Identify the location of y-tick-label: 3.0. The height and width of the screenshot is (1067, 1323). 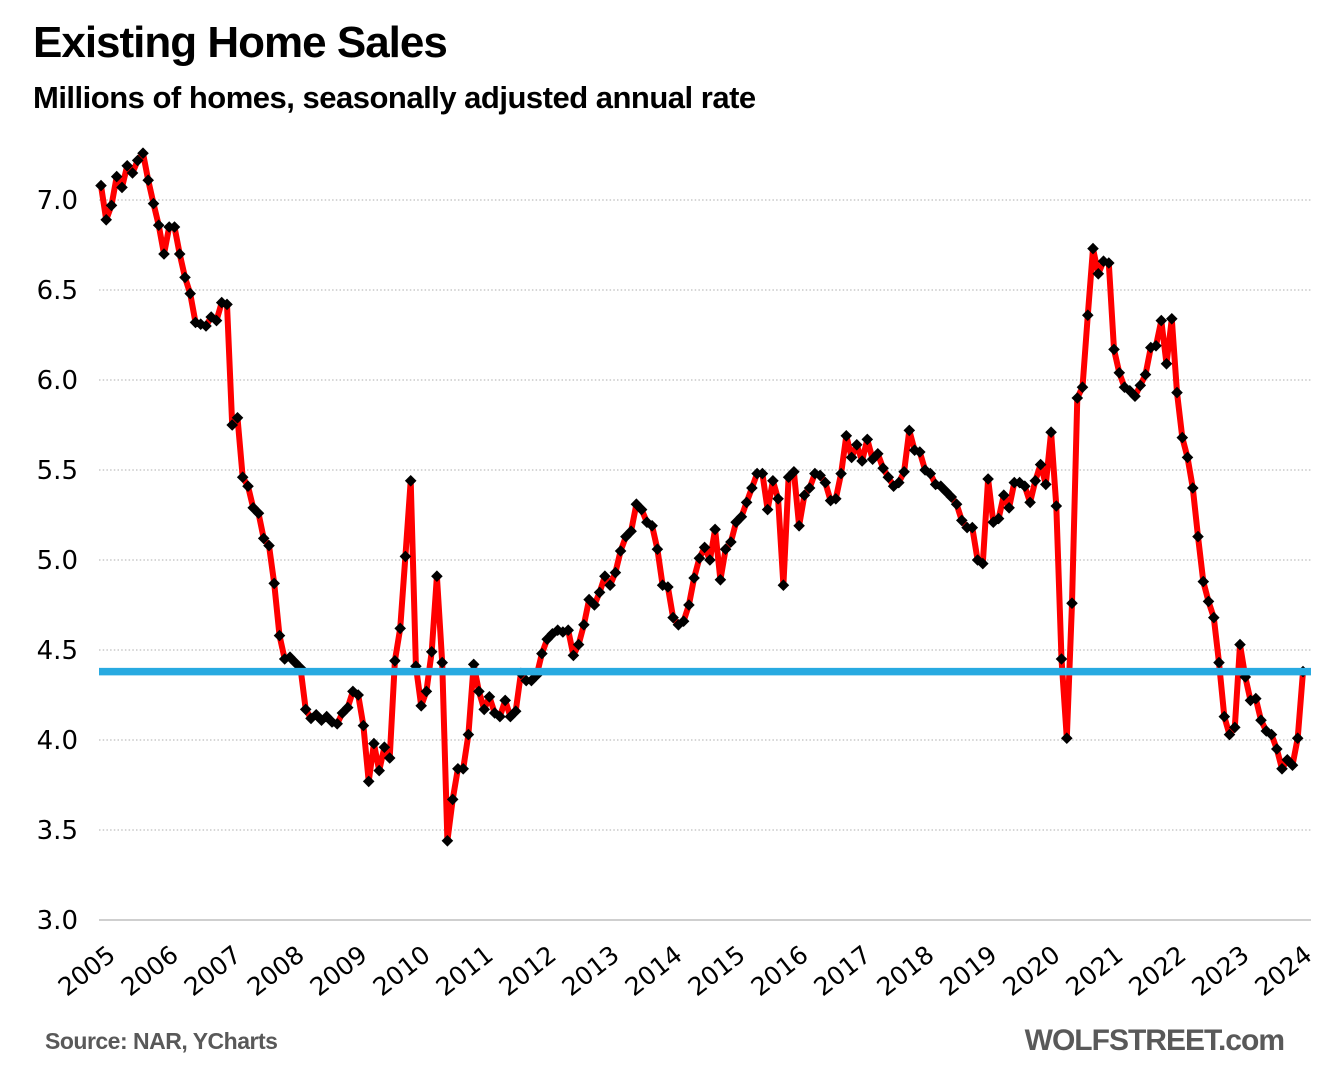
(57, 921).